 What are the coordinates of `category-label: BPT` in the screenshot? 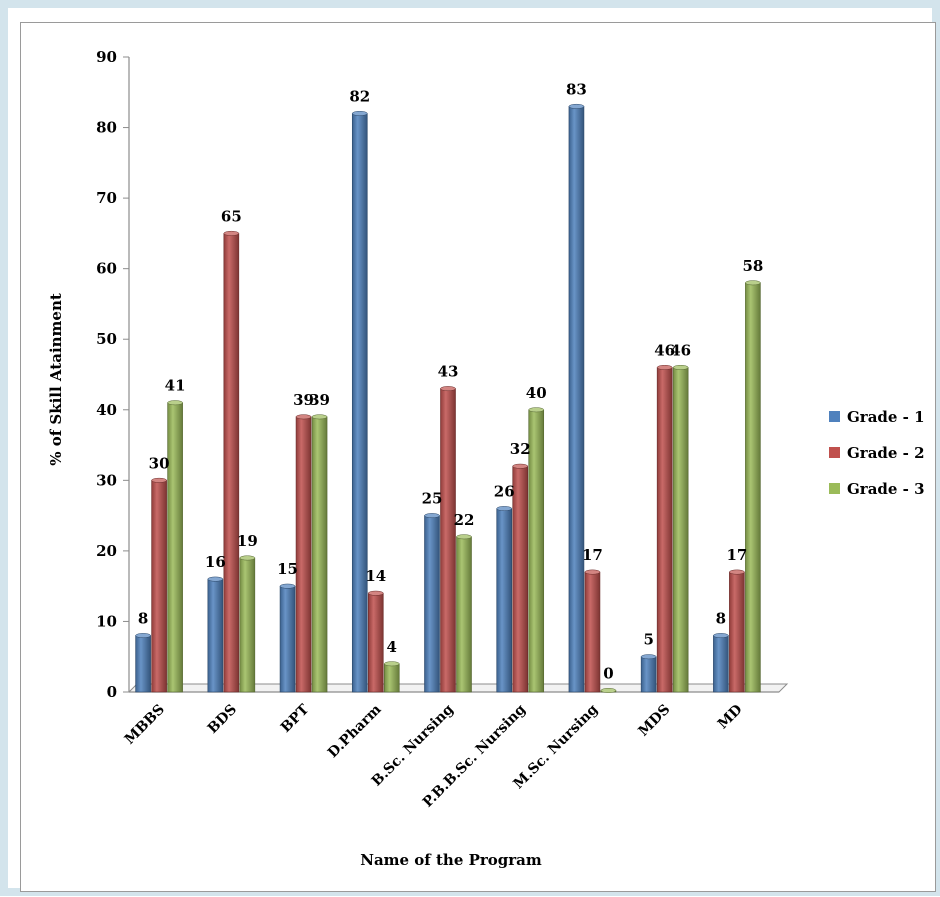 It's located at (295, 718).